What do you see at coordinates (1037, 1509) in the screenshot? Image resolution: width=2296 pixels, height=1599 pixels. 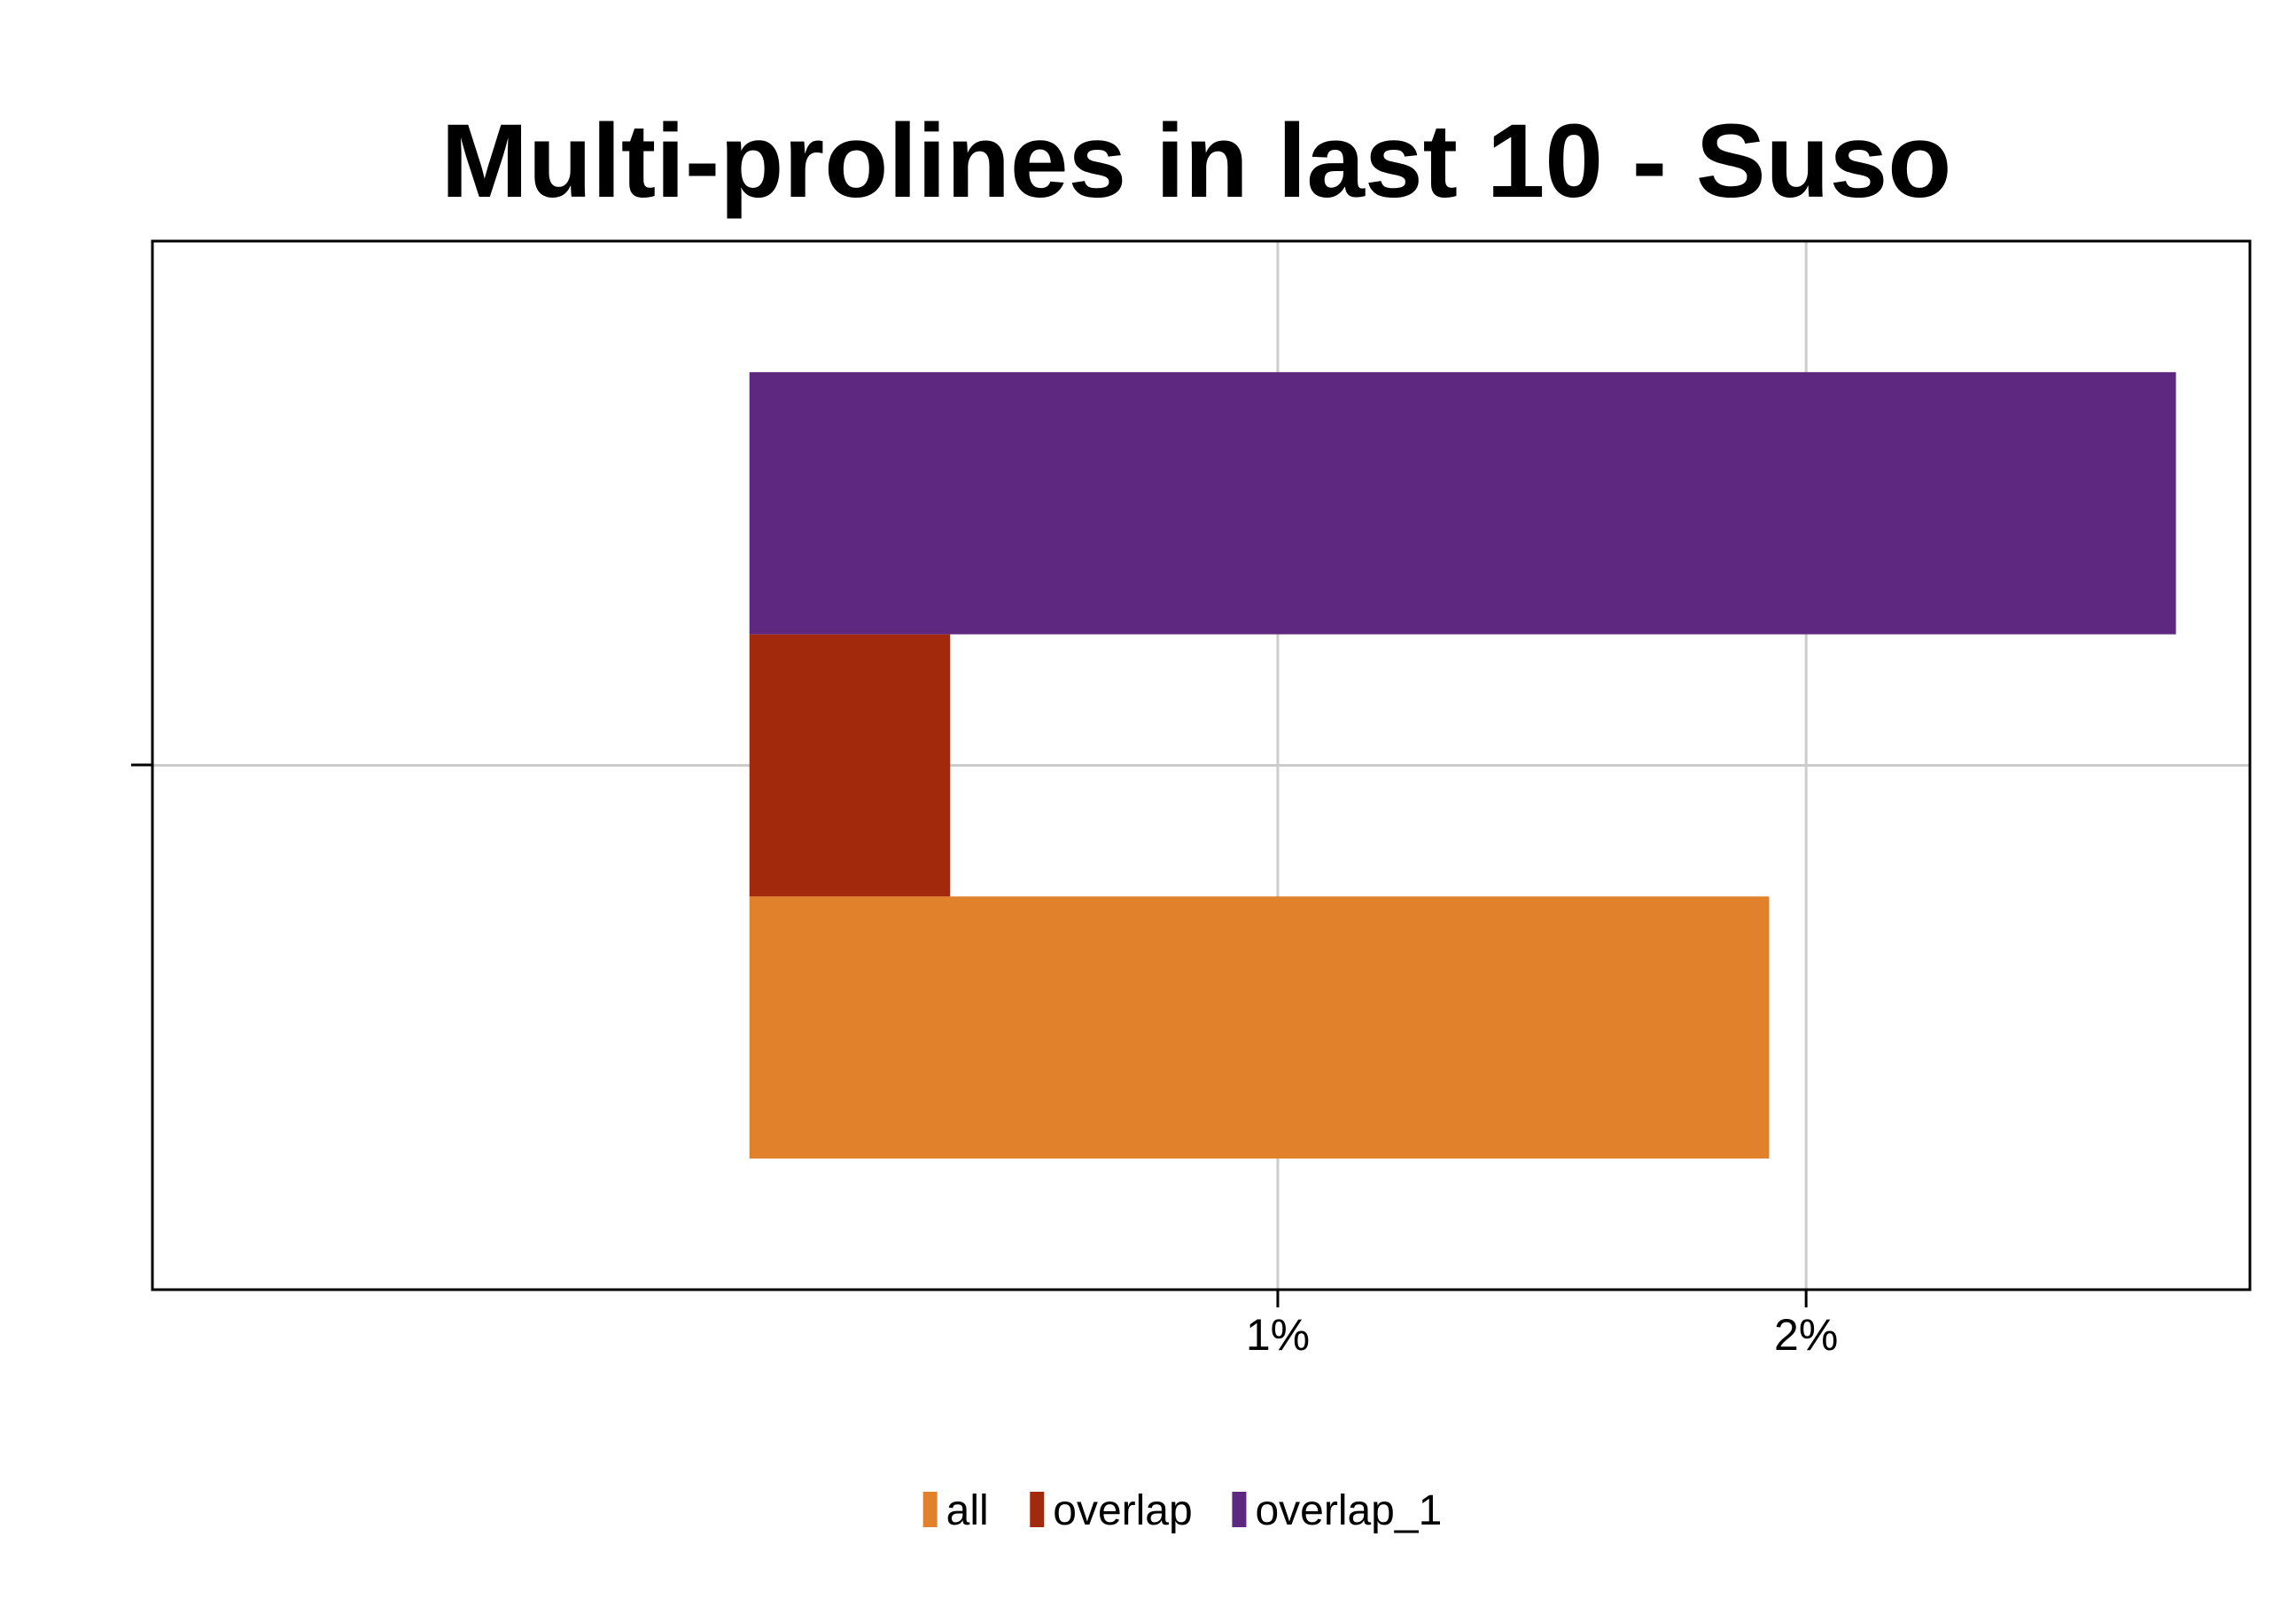 I see `legend-key-overlap` at bounding box center [1037, 1509].